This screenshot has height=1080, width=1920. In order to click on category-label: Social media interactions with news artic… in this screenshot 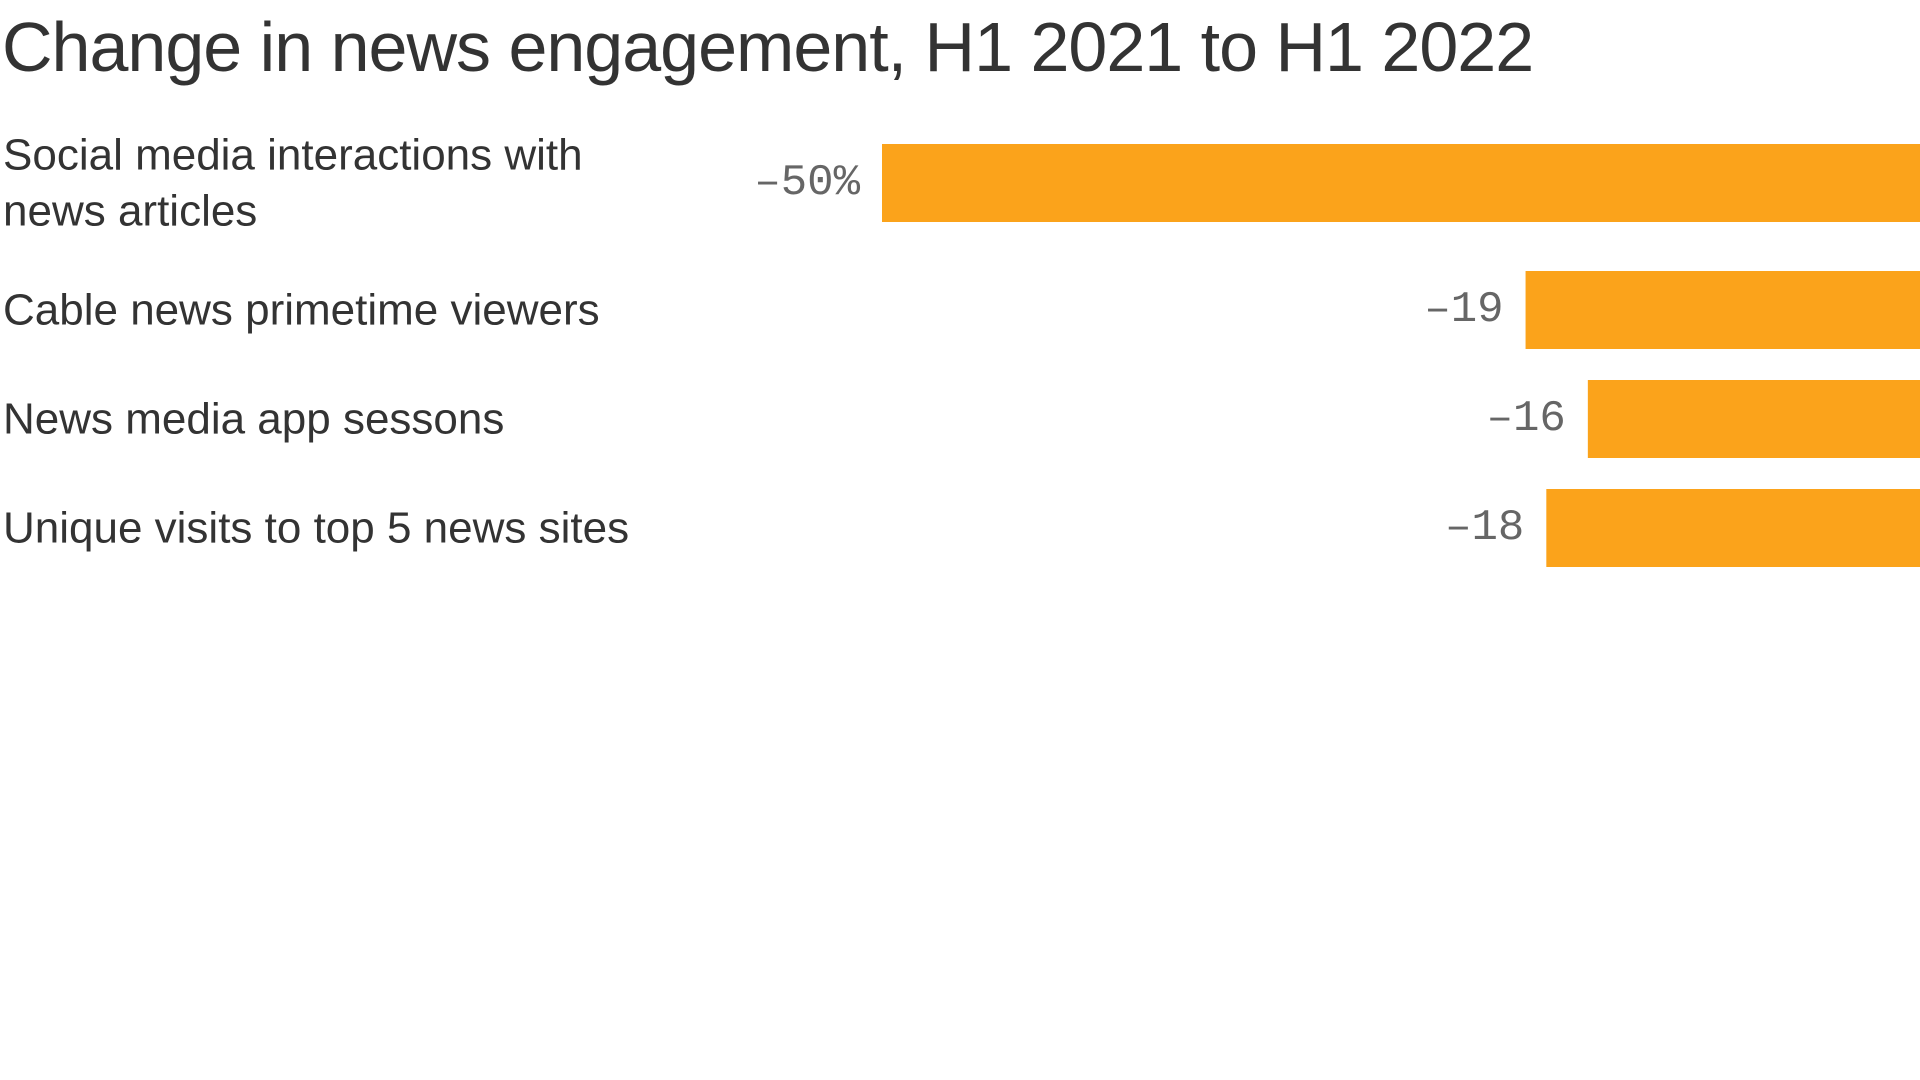, I will do `click(293, 183)`.